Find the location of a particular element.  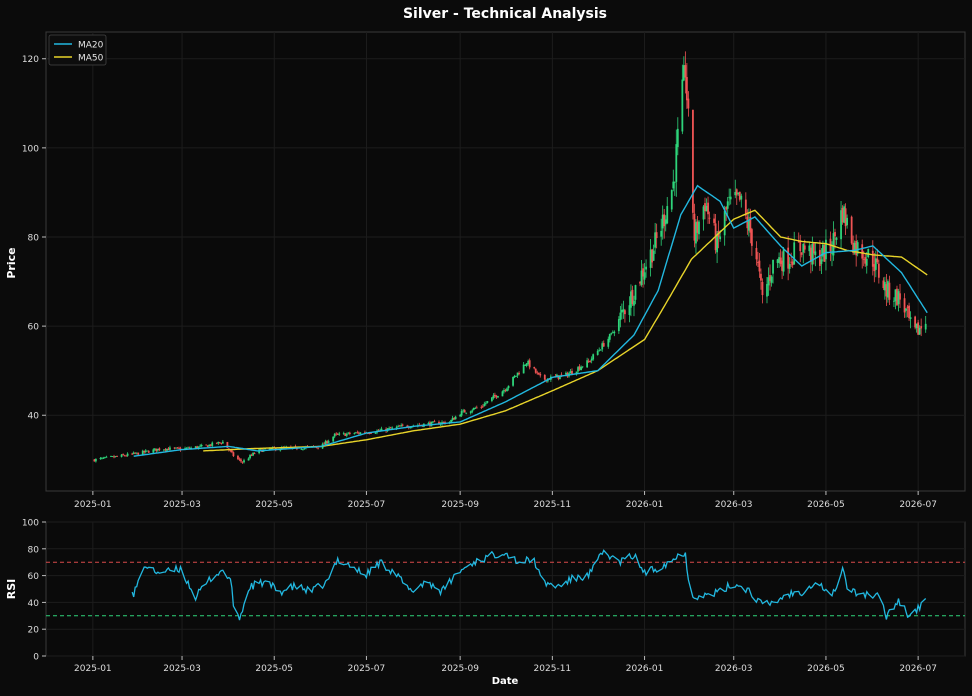

rsi-x-tick-label: 2025-01 is located at coordinates (93, 669).